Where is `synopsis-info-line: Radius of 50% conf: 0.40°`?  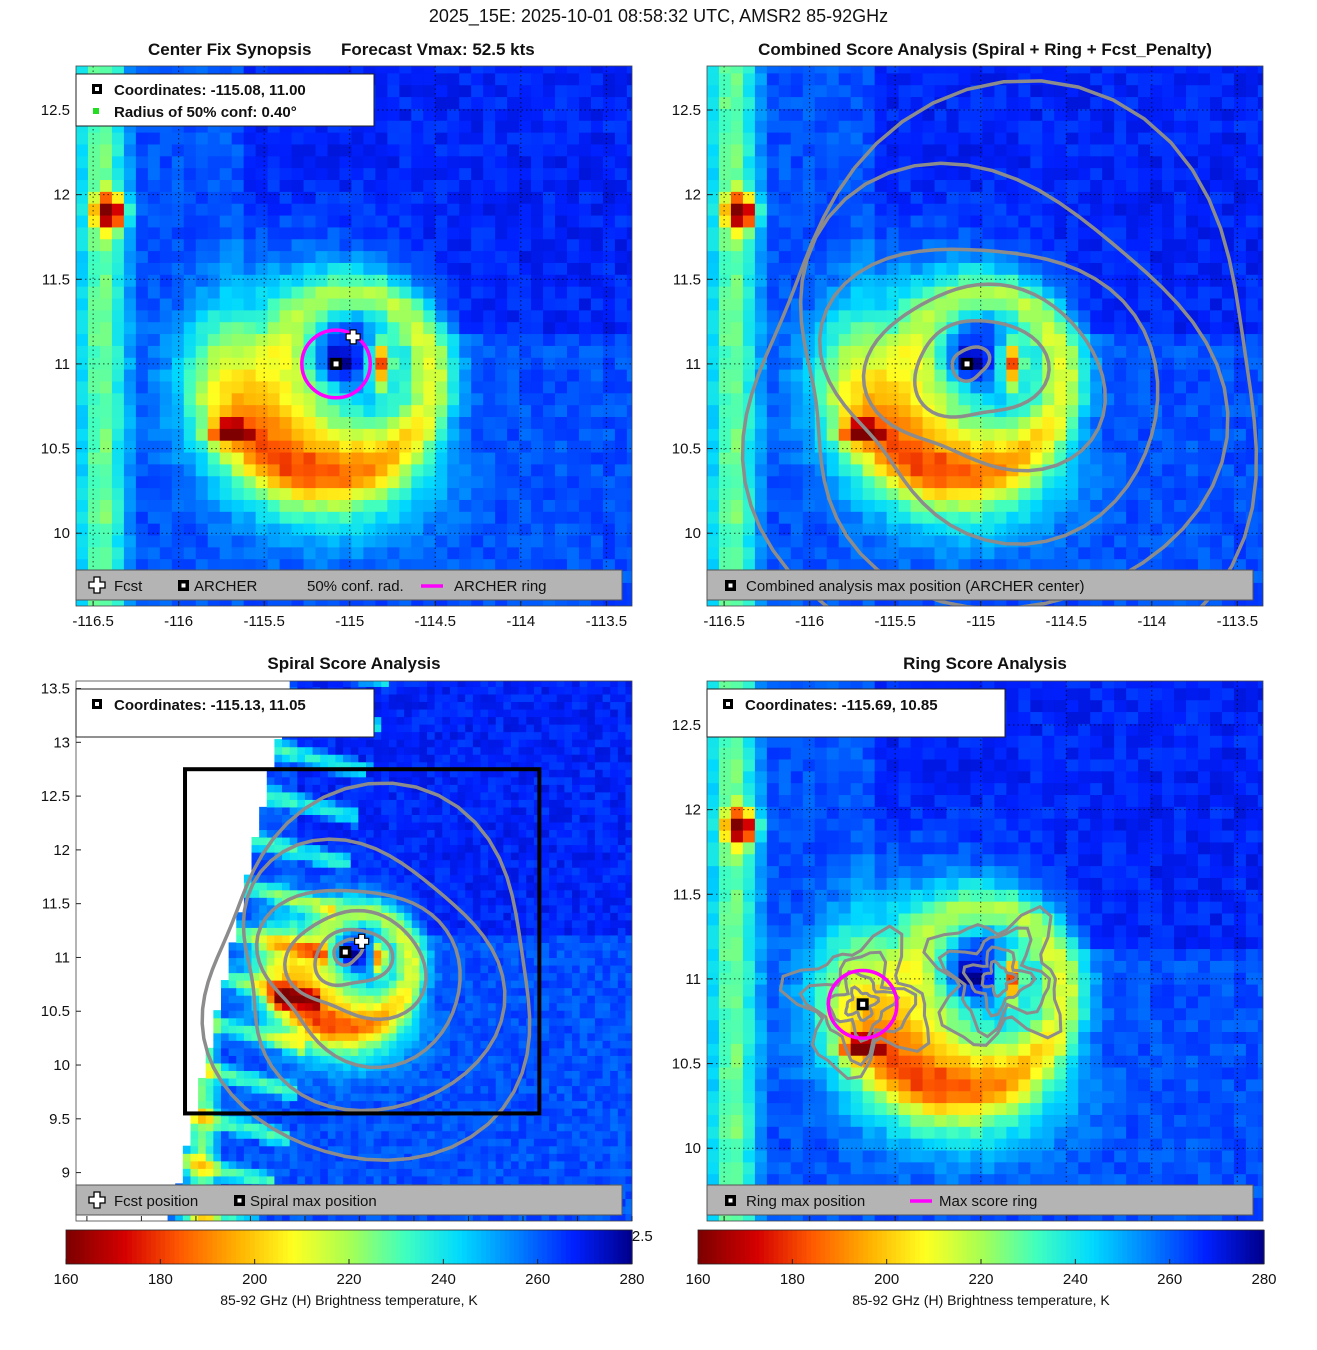 synopsis-info-line: Radius of 50% conf: 0.40° is located at coordinates (205, 112).